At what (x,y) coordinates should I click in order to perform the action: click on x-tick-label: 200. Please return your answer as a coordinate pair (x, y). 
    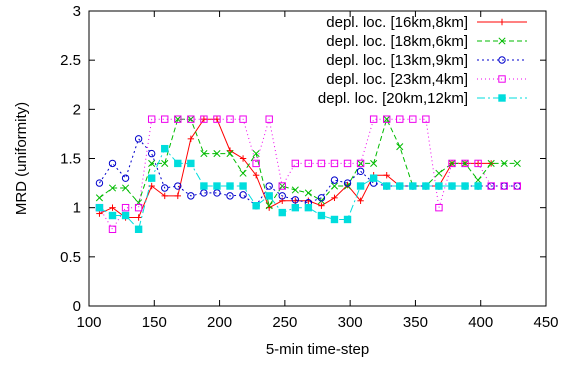
    Looking at the image, I should click on (219, 322).